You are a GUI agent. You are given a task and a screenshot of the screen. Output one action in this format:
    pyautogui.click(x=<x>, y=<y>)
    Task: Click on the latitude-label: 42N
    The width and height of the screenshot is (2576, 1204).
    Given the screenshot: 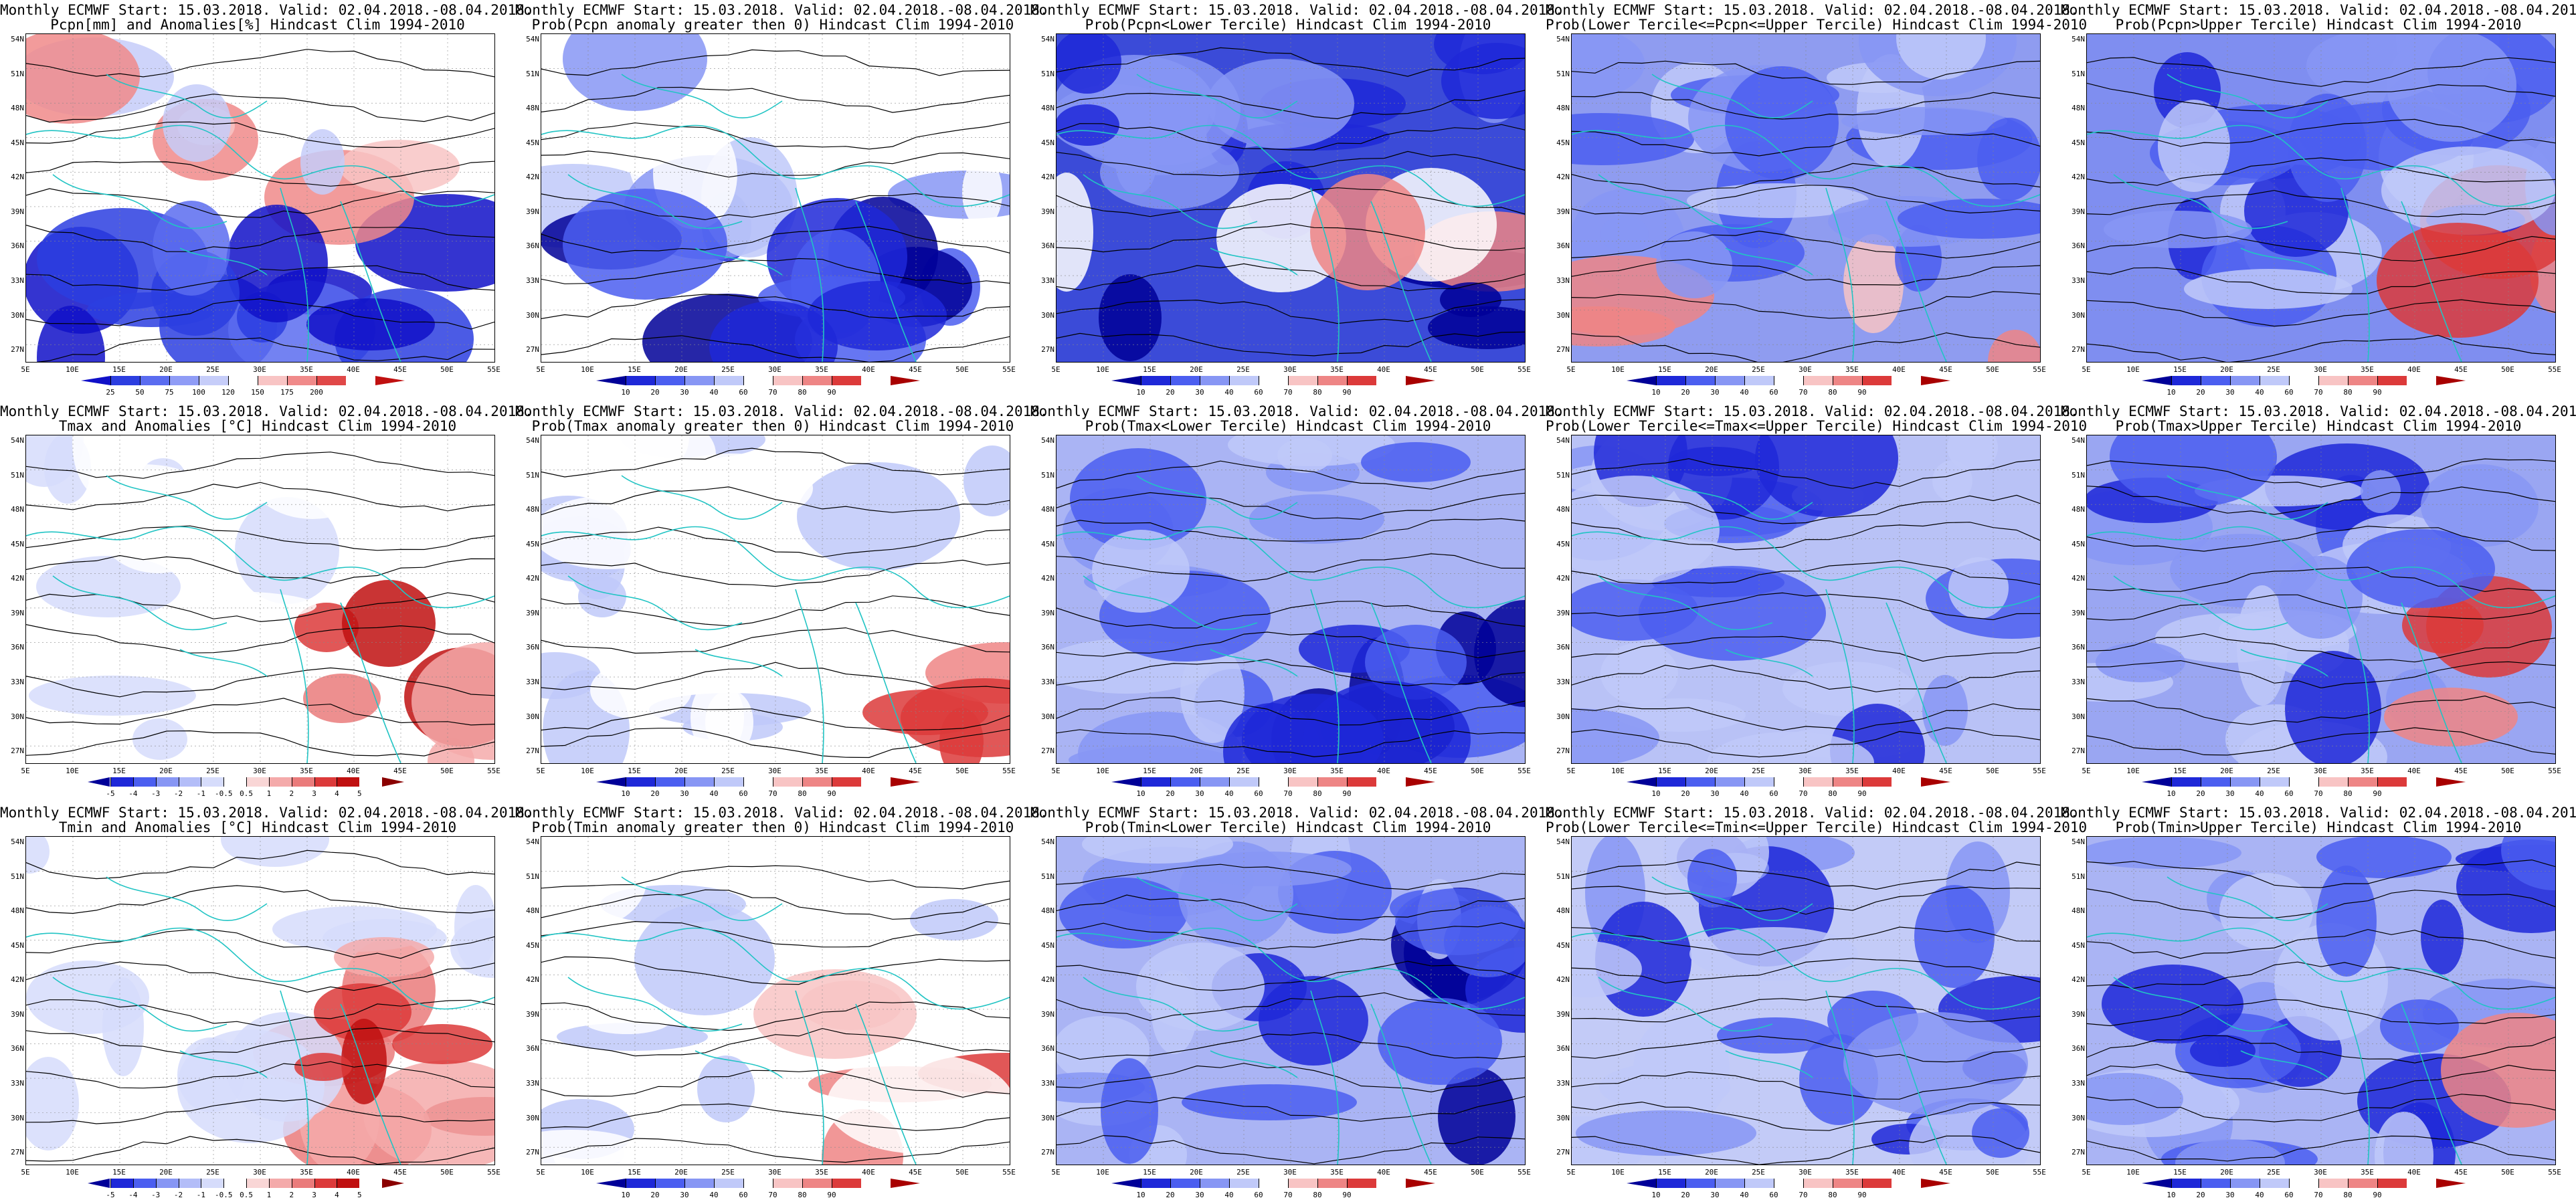 What is the action you would take?
    pyautogui.click(x=17, y=178)
    